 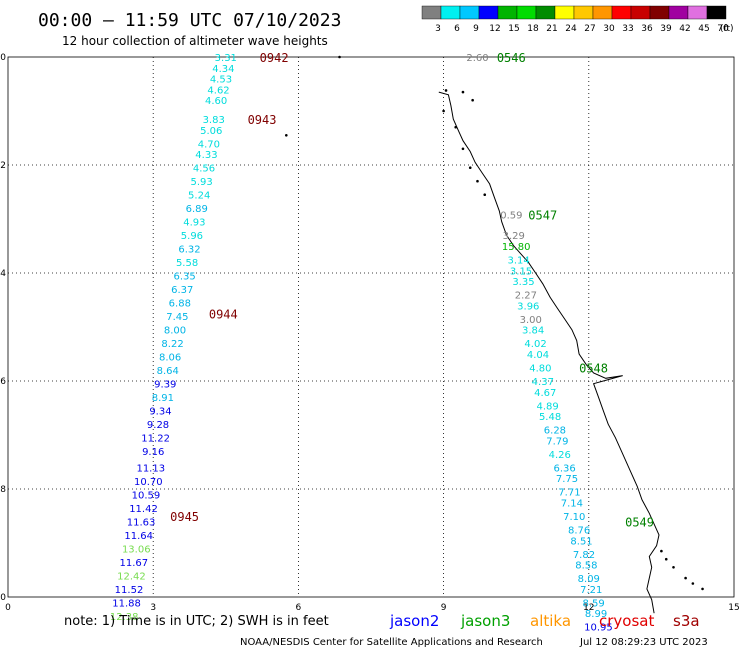 What do you see at coordinates (598, 628) in the screenshot?
I see `wave-height-label: 10.95` at bounding box center [598, 628].